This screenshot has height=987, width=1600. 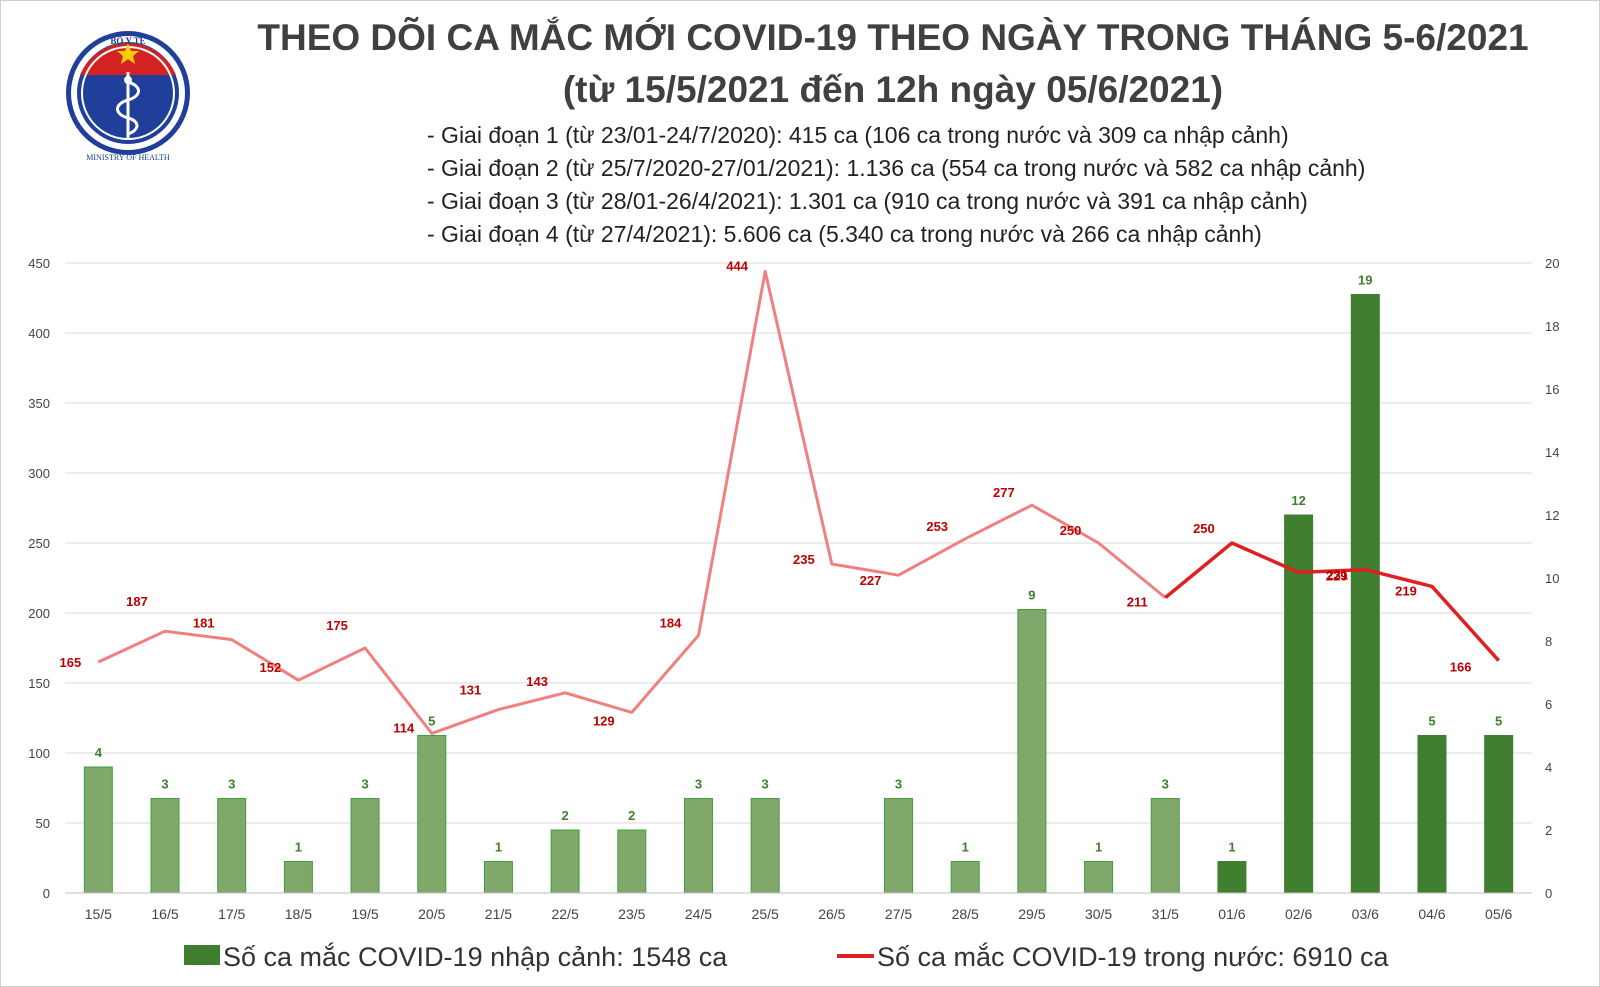 I want to click on logo-top-text: BỘ Y TẾ, so click(x=127, y=41).